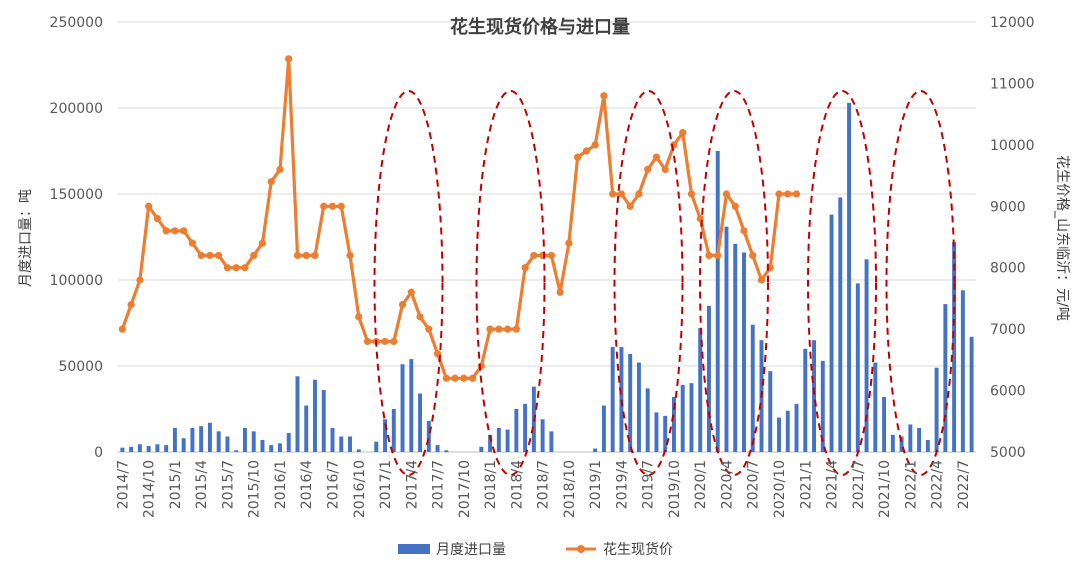 The image size is (1080, 577). I want to click on x-tick-label: 2019/10, so click(675, 489).